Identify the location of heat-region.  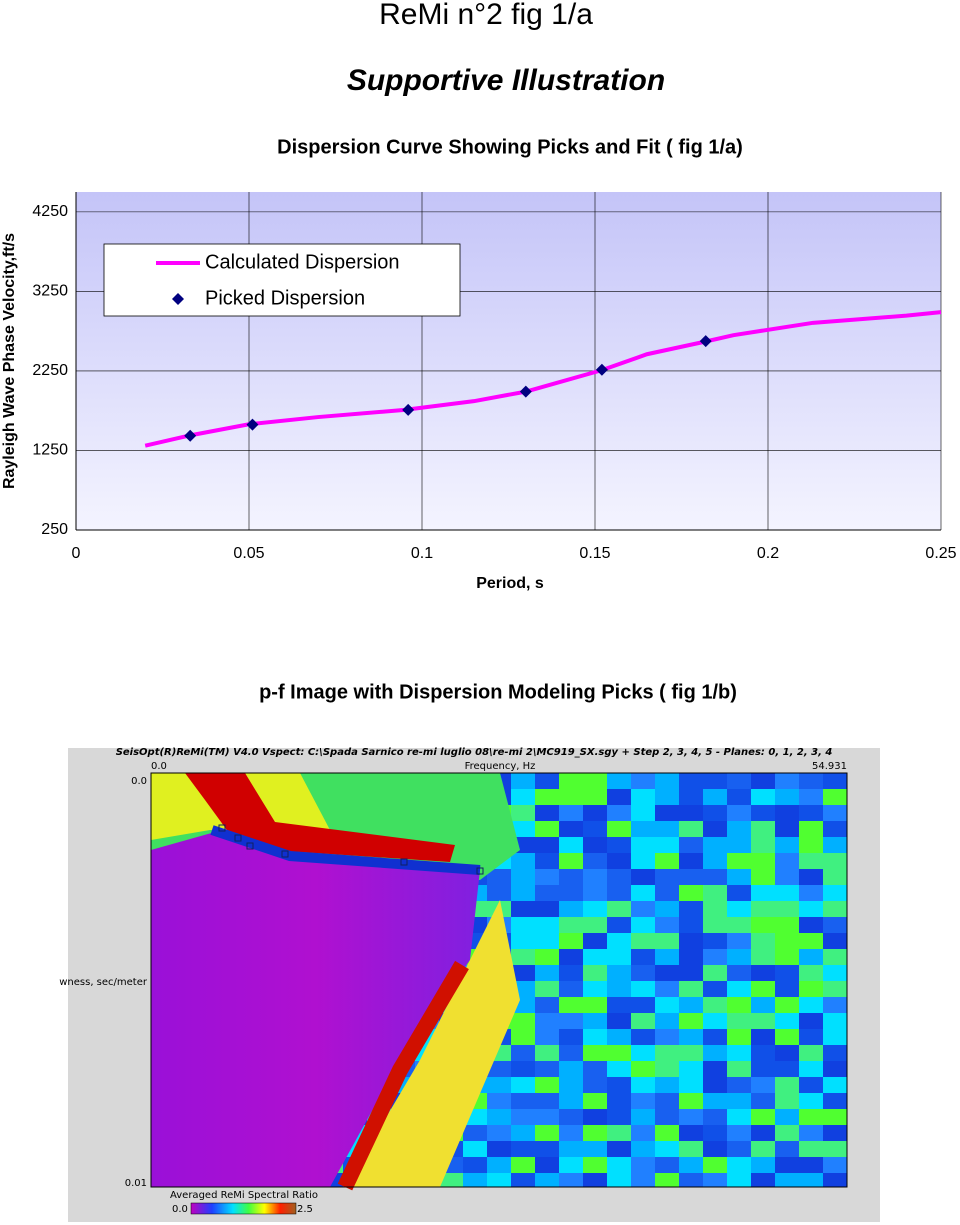
(315, 1009).